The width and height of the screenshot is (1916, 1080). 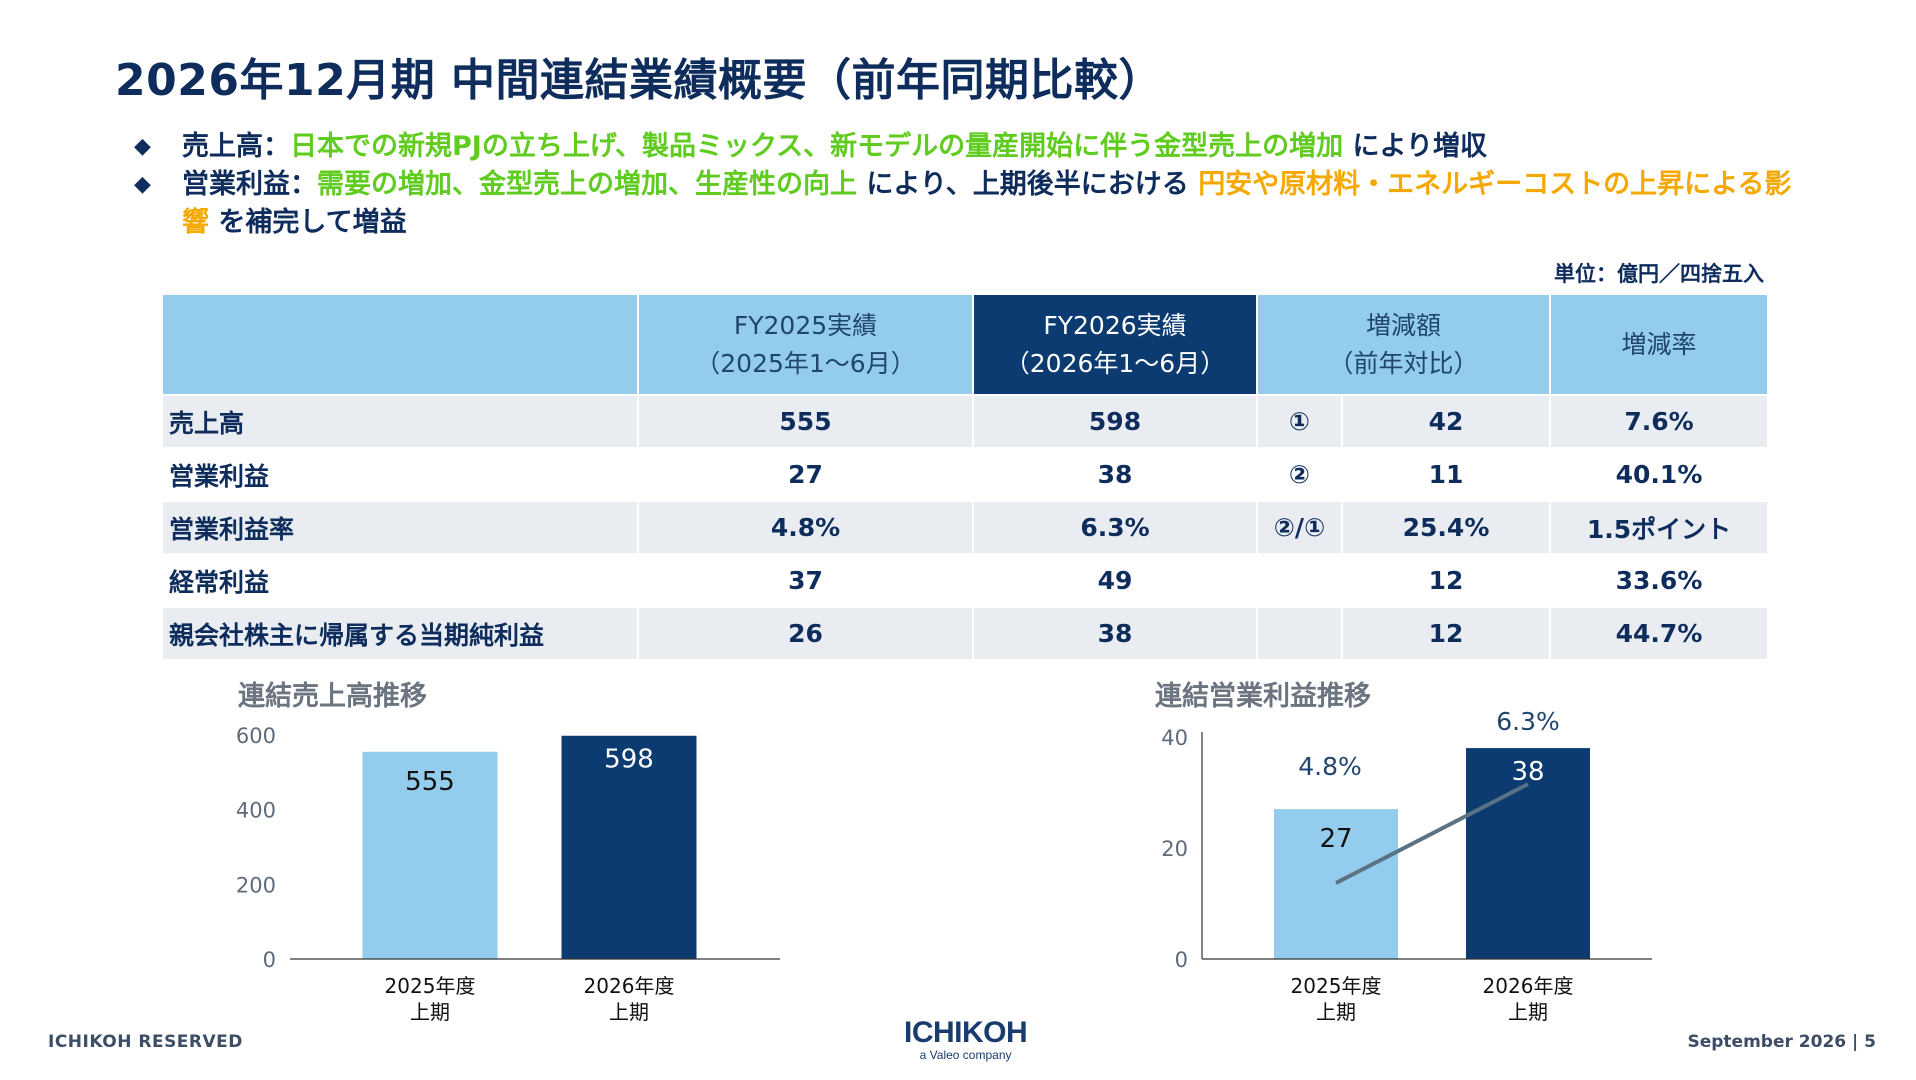 I want to click on bullet-label: 営業利益：, so click(x=249, y=184).